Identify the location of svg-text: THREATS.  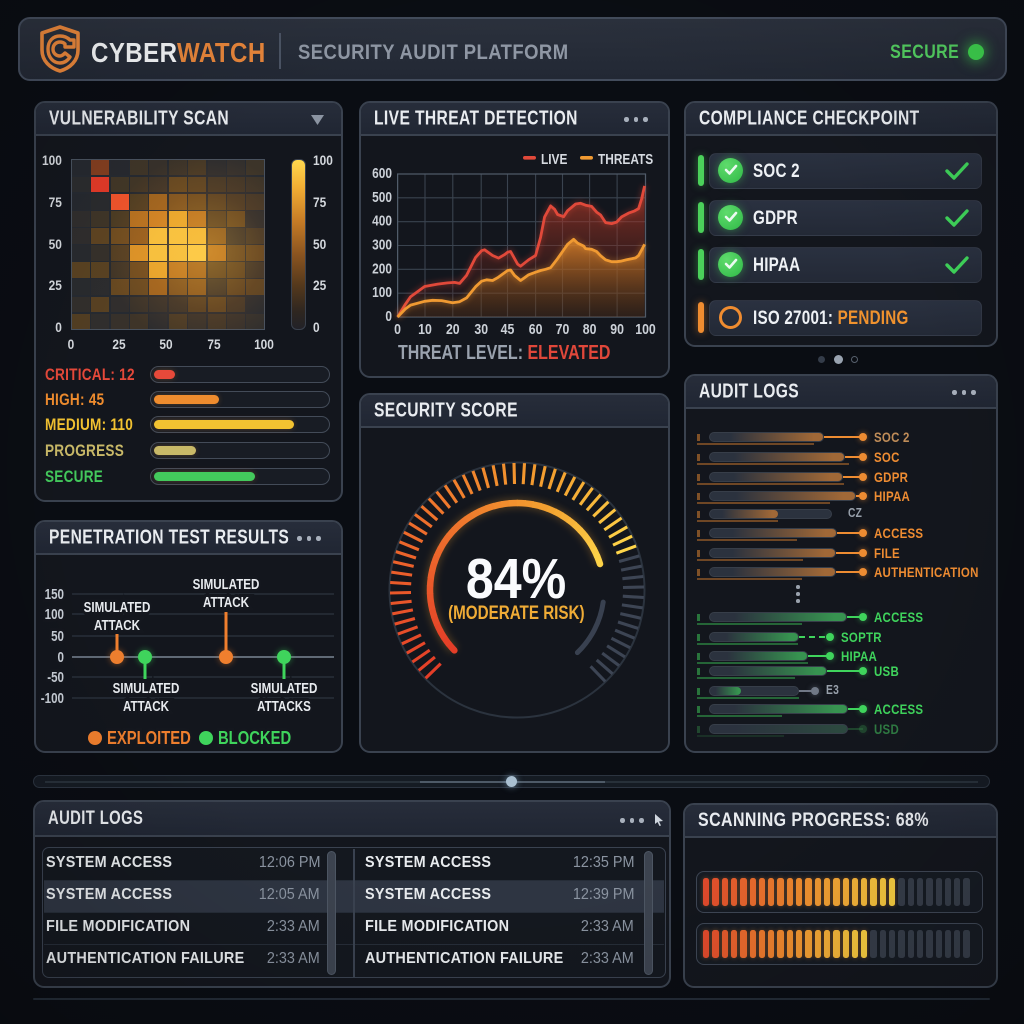
(625, 159).